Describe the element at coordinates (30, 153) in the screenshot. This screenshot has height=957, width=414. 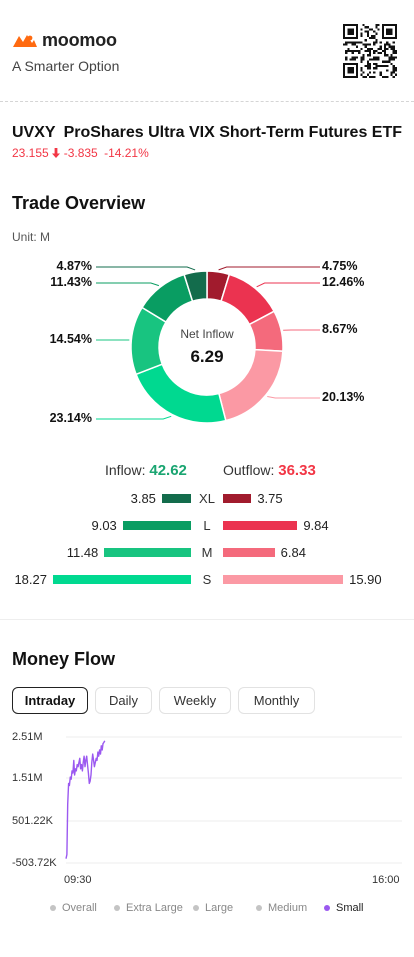
I see `last-price: 23.155` at that location.